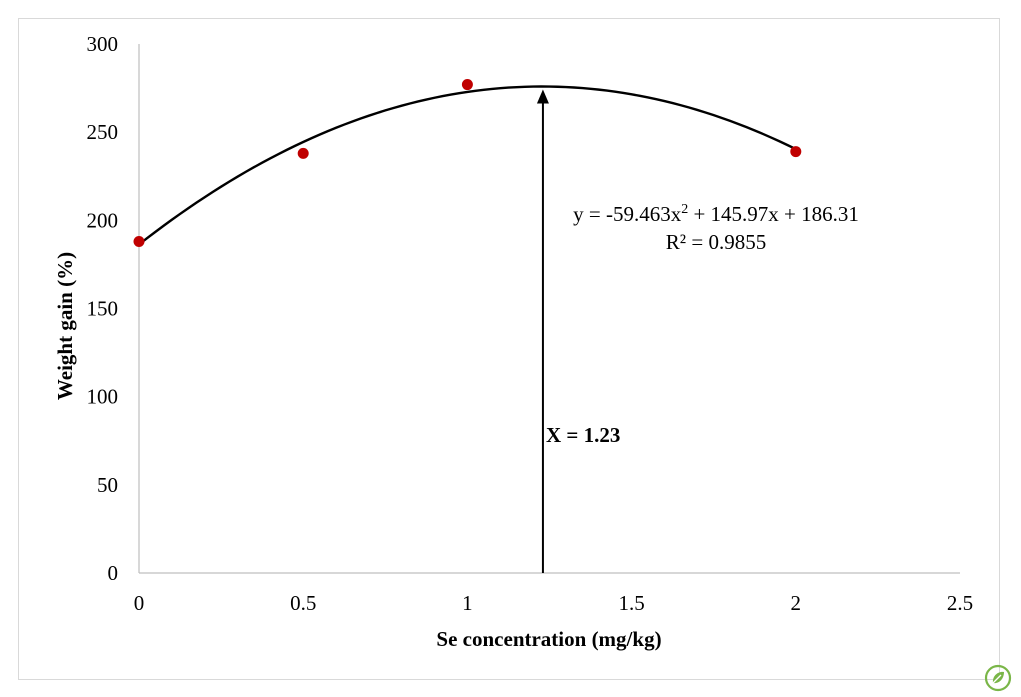 This screenshot has width=1021, height=697. I want to click on optimum-arrow, so click(542, 331).